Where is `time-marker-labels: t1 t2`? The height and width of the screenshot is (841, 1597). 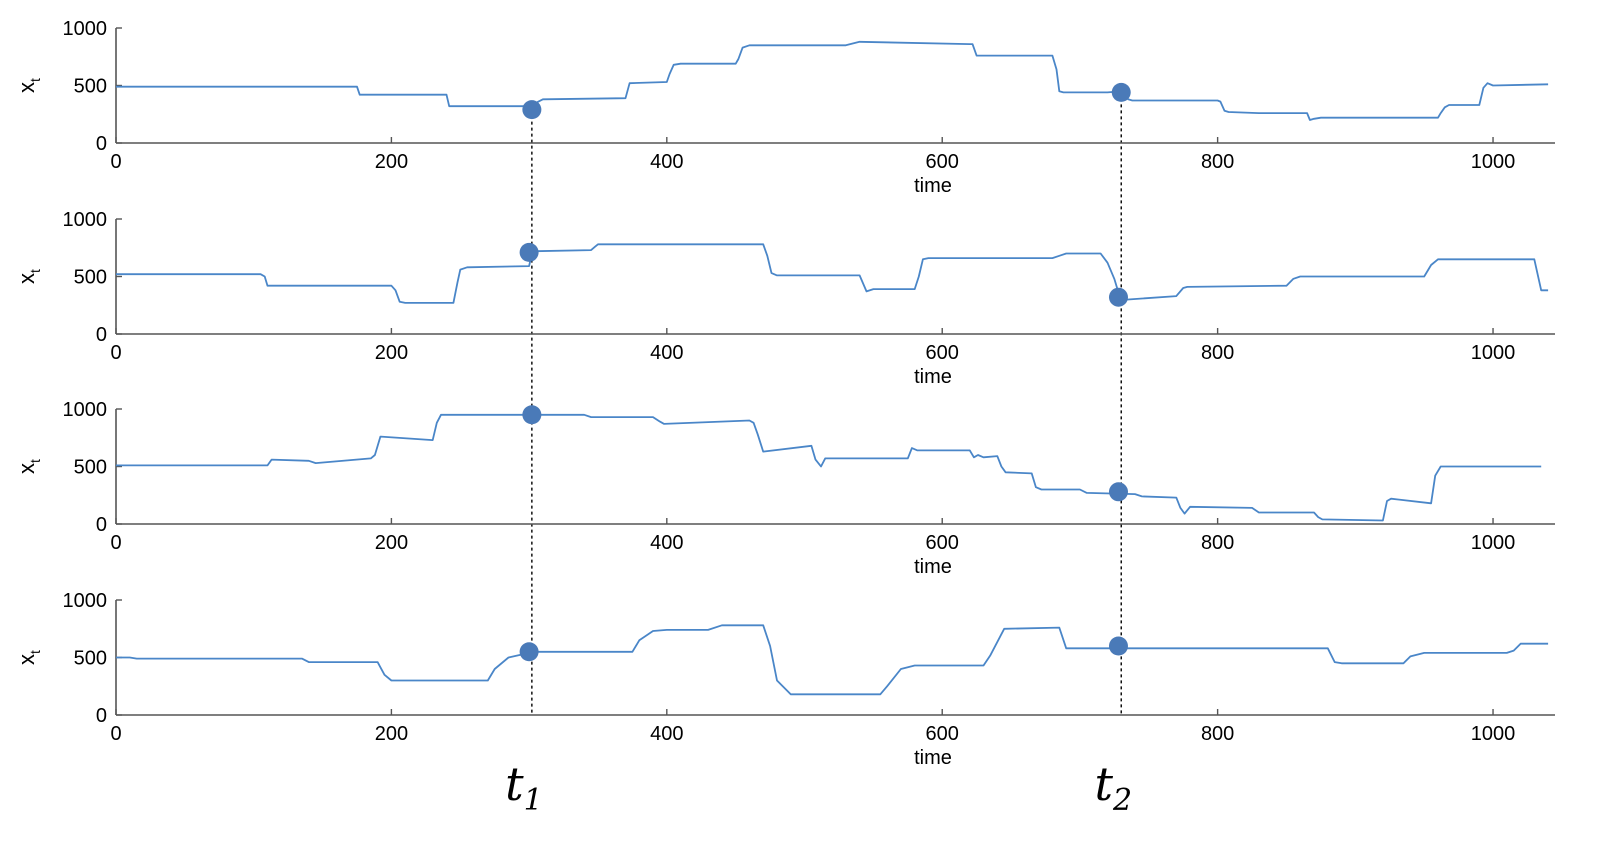 time-marker-labels: t1 t2 is located at coordinates (818, 787).